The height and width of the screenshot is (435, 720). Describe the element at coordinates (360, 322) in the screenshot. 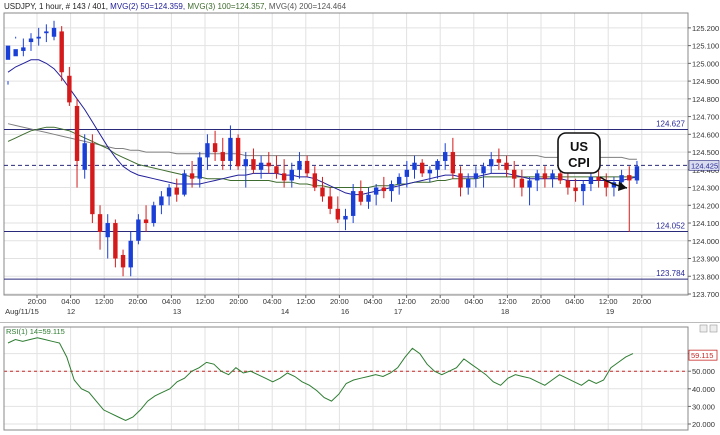

I see `panel-divider` at that location.